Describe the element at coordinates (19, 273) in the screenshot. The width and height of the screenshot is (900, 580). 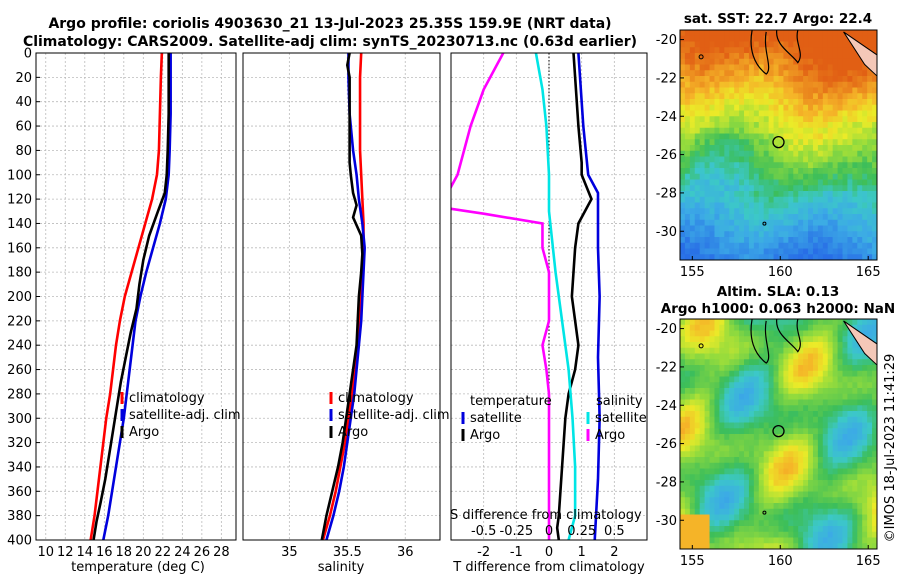
I see `y-tick-label: 180` at that location.